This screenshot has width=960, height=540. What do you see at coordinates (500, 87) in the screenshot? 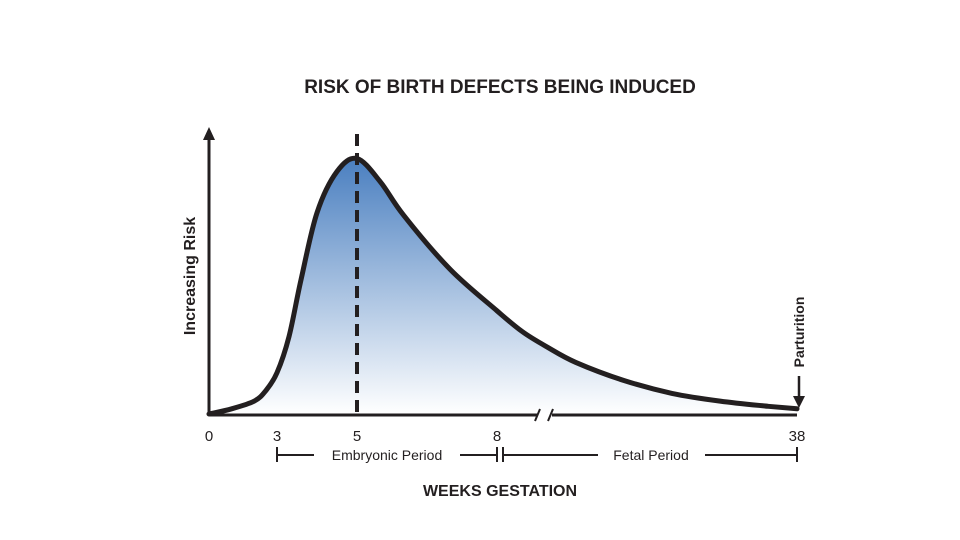
I see `chart-title: RISK OF BIRTH DEFECTS BEING INDUCED` at bounding box center [500, 87].